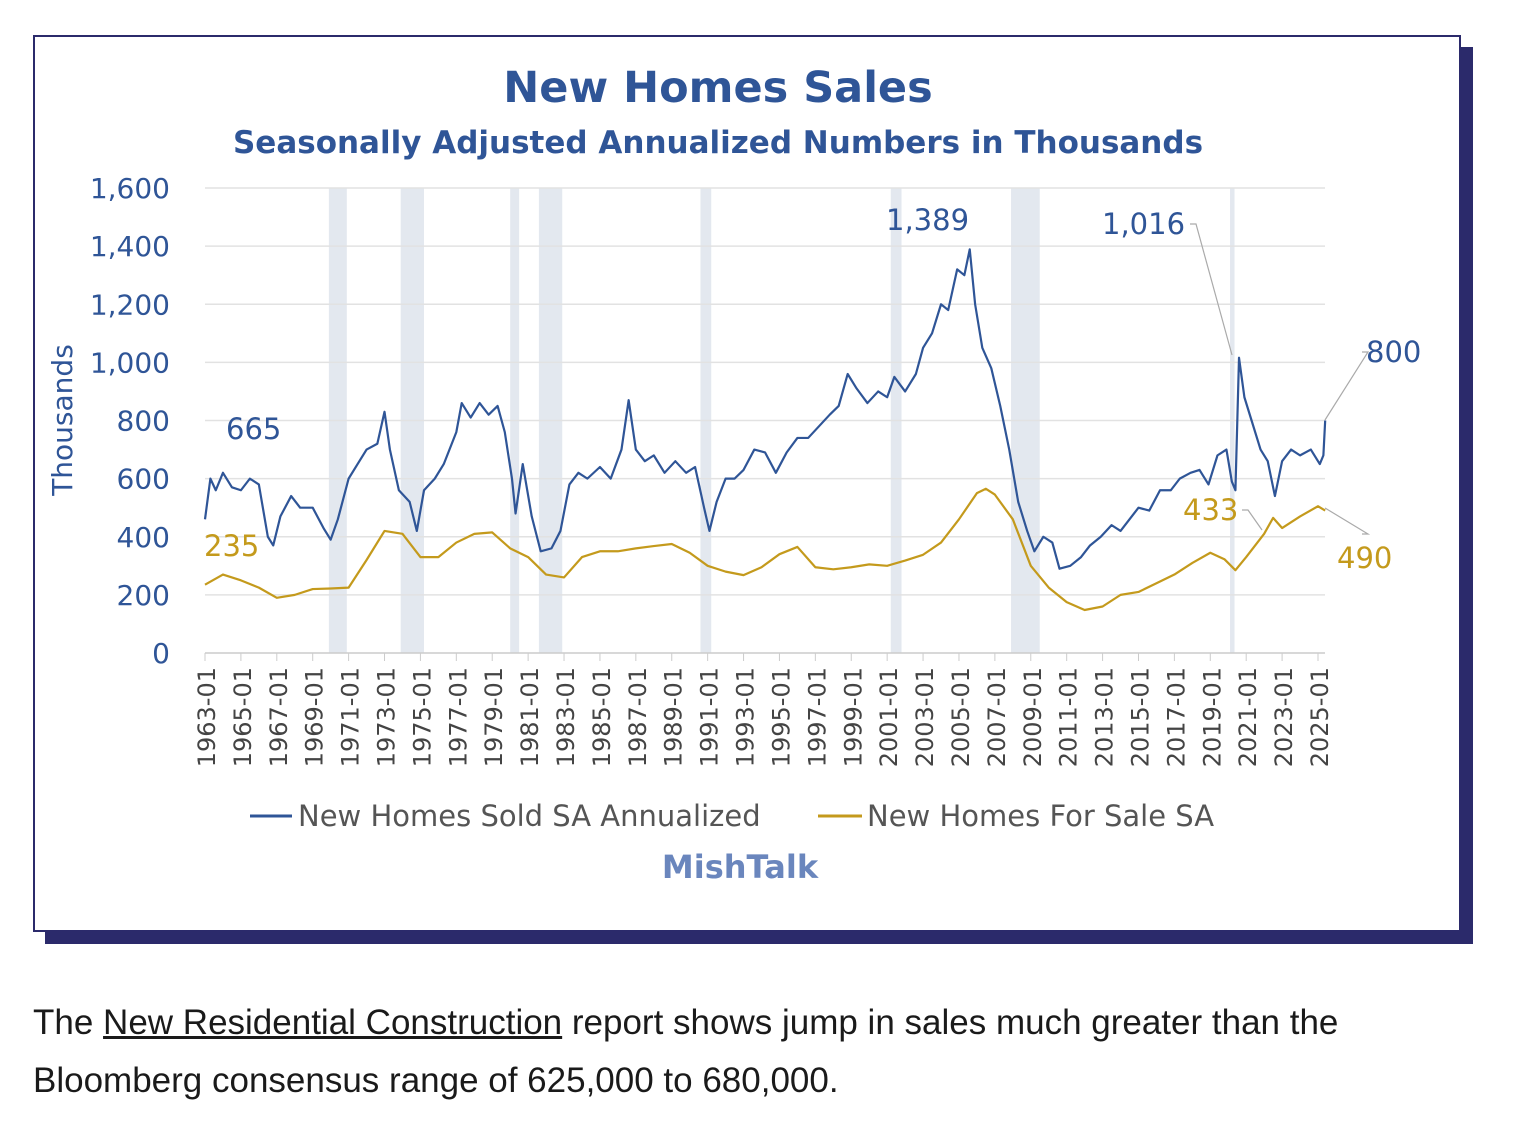  What do you see at coordinates (1284, 717) in the screenshot?
I see `x-tick-label: 2023-01` at bounding box center [1284, 717].